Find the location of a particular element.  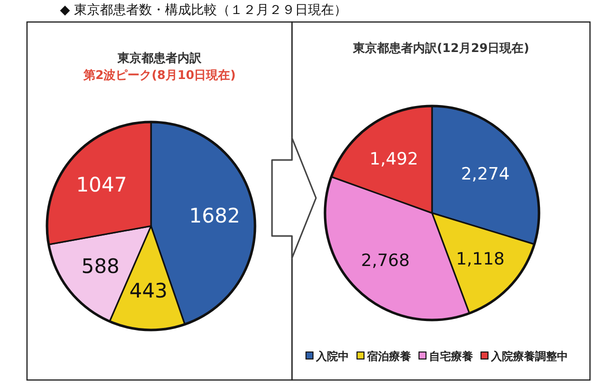

data-label: 1047 is located at coordinates (101, 184).